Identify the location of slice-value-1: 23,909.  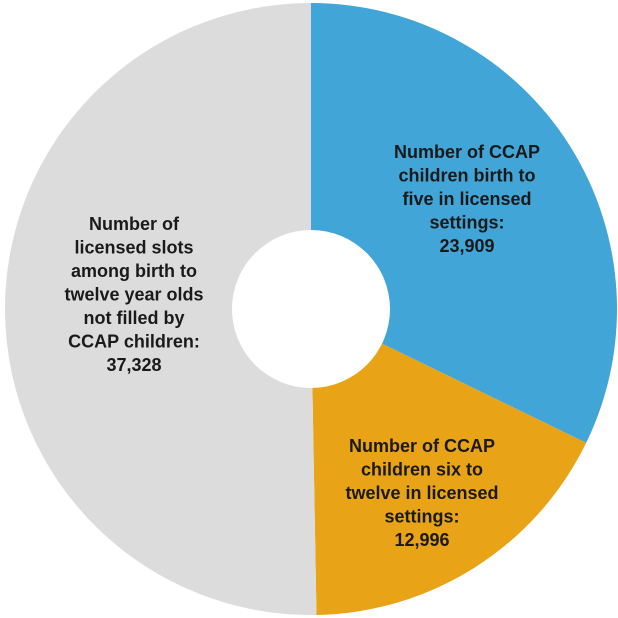
(466, 246).